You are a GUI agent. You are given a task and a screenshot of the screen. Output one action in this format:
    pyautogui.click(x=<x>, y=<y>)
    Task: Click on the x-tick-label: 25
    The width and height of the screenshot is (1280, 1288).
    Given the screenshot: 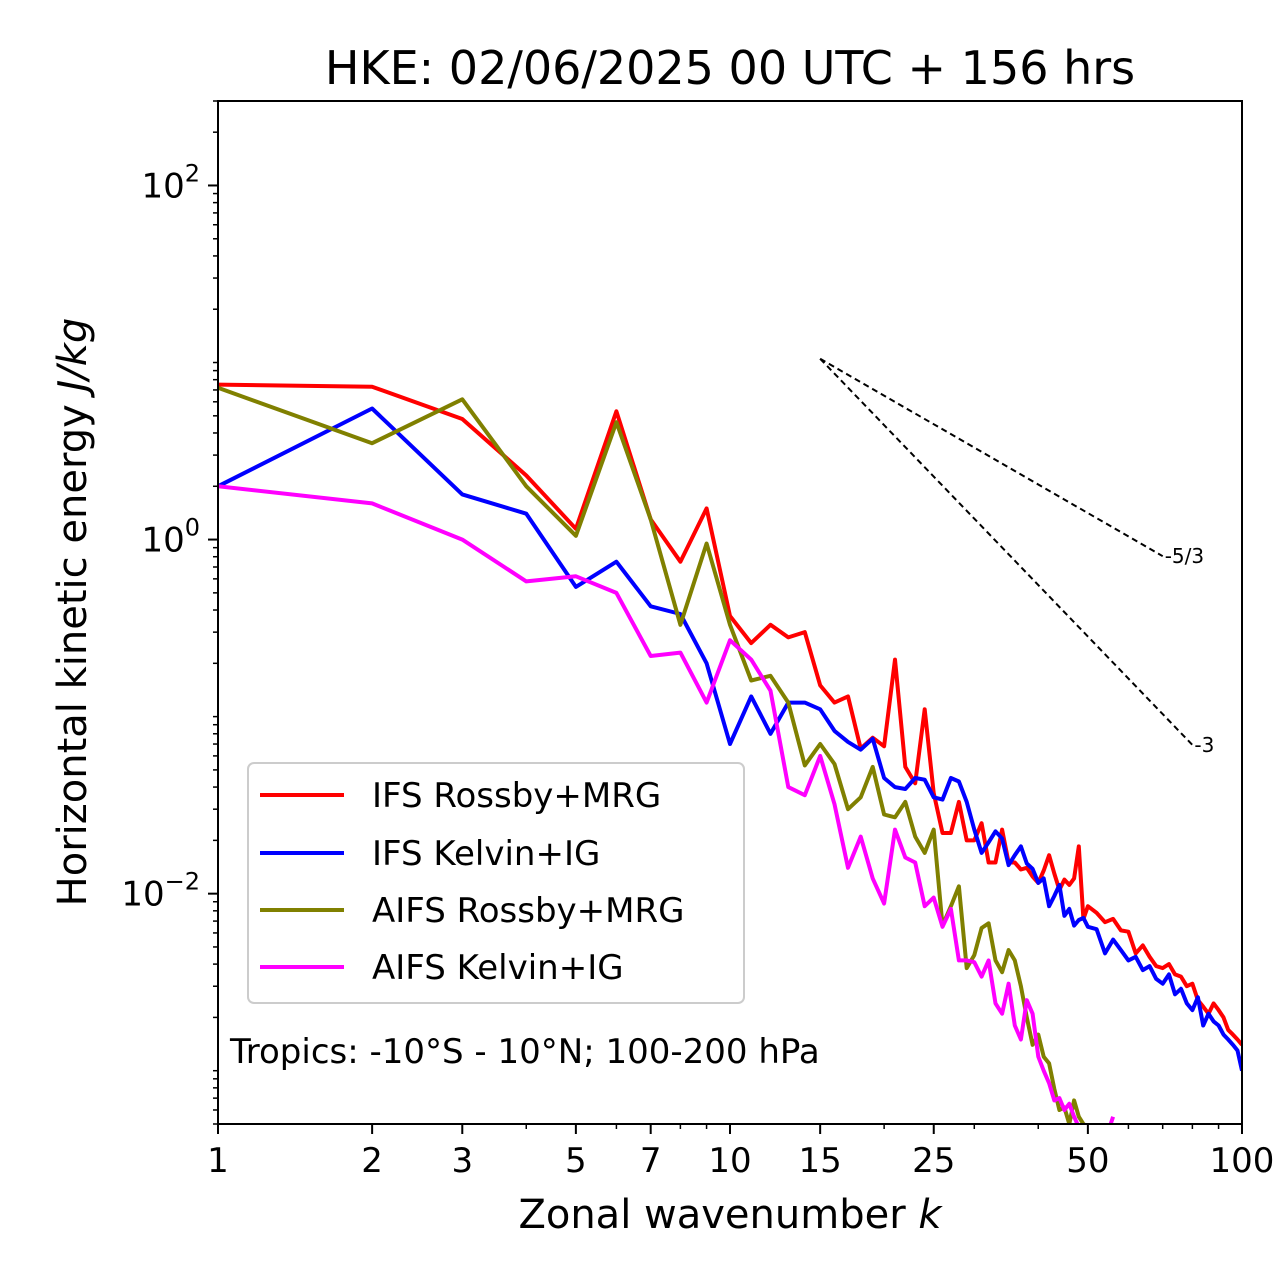 What is the action you would take?
    pyautogui.click(x=933, y=1161)
    